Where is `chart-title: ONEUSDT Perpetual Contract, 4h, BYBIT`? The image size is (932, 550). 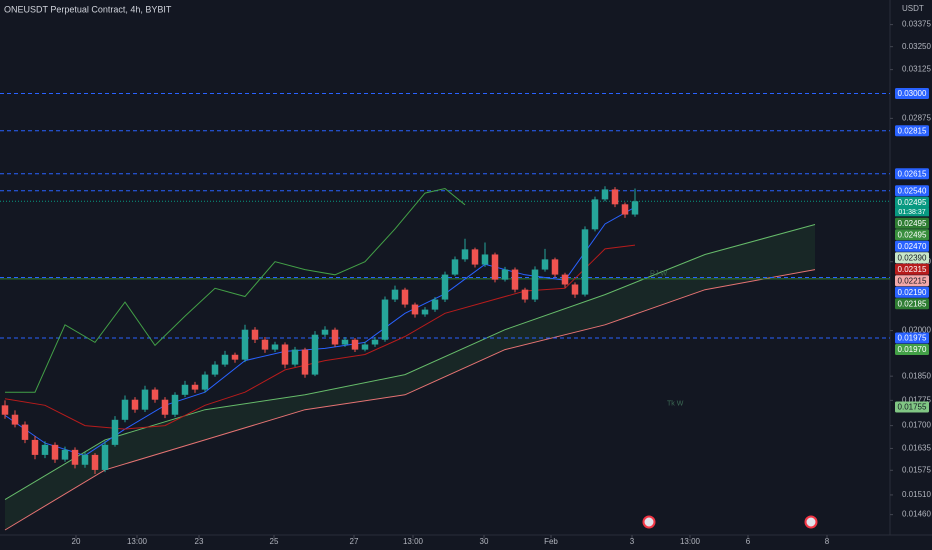 chart-title: ONEUSDT Perpetual Contract, 4h, BYBIT is located at coordinates (88, 9).